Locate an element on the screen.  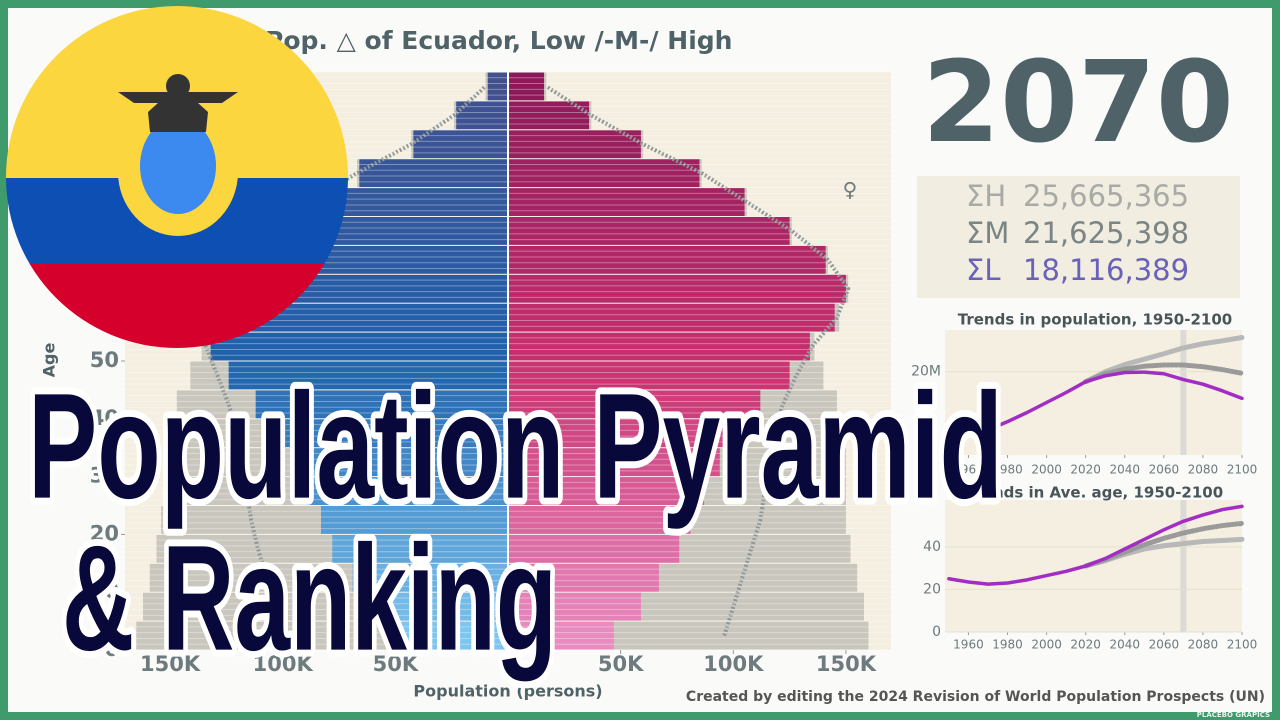
y-tick-label: 20M is located at coordinates (926, 372).